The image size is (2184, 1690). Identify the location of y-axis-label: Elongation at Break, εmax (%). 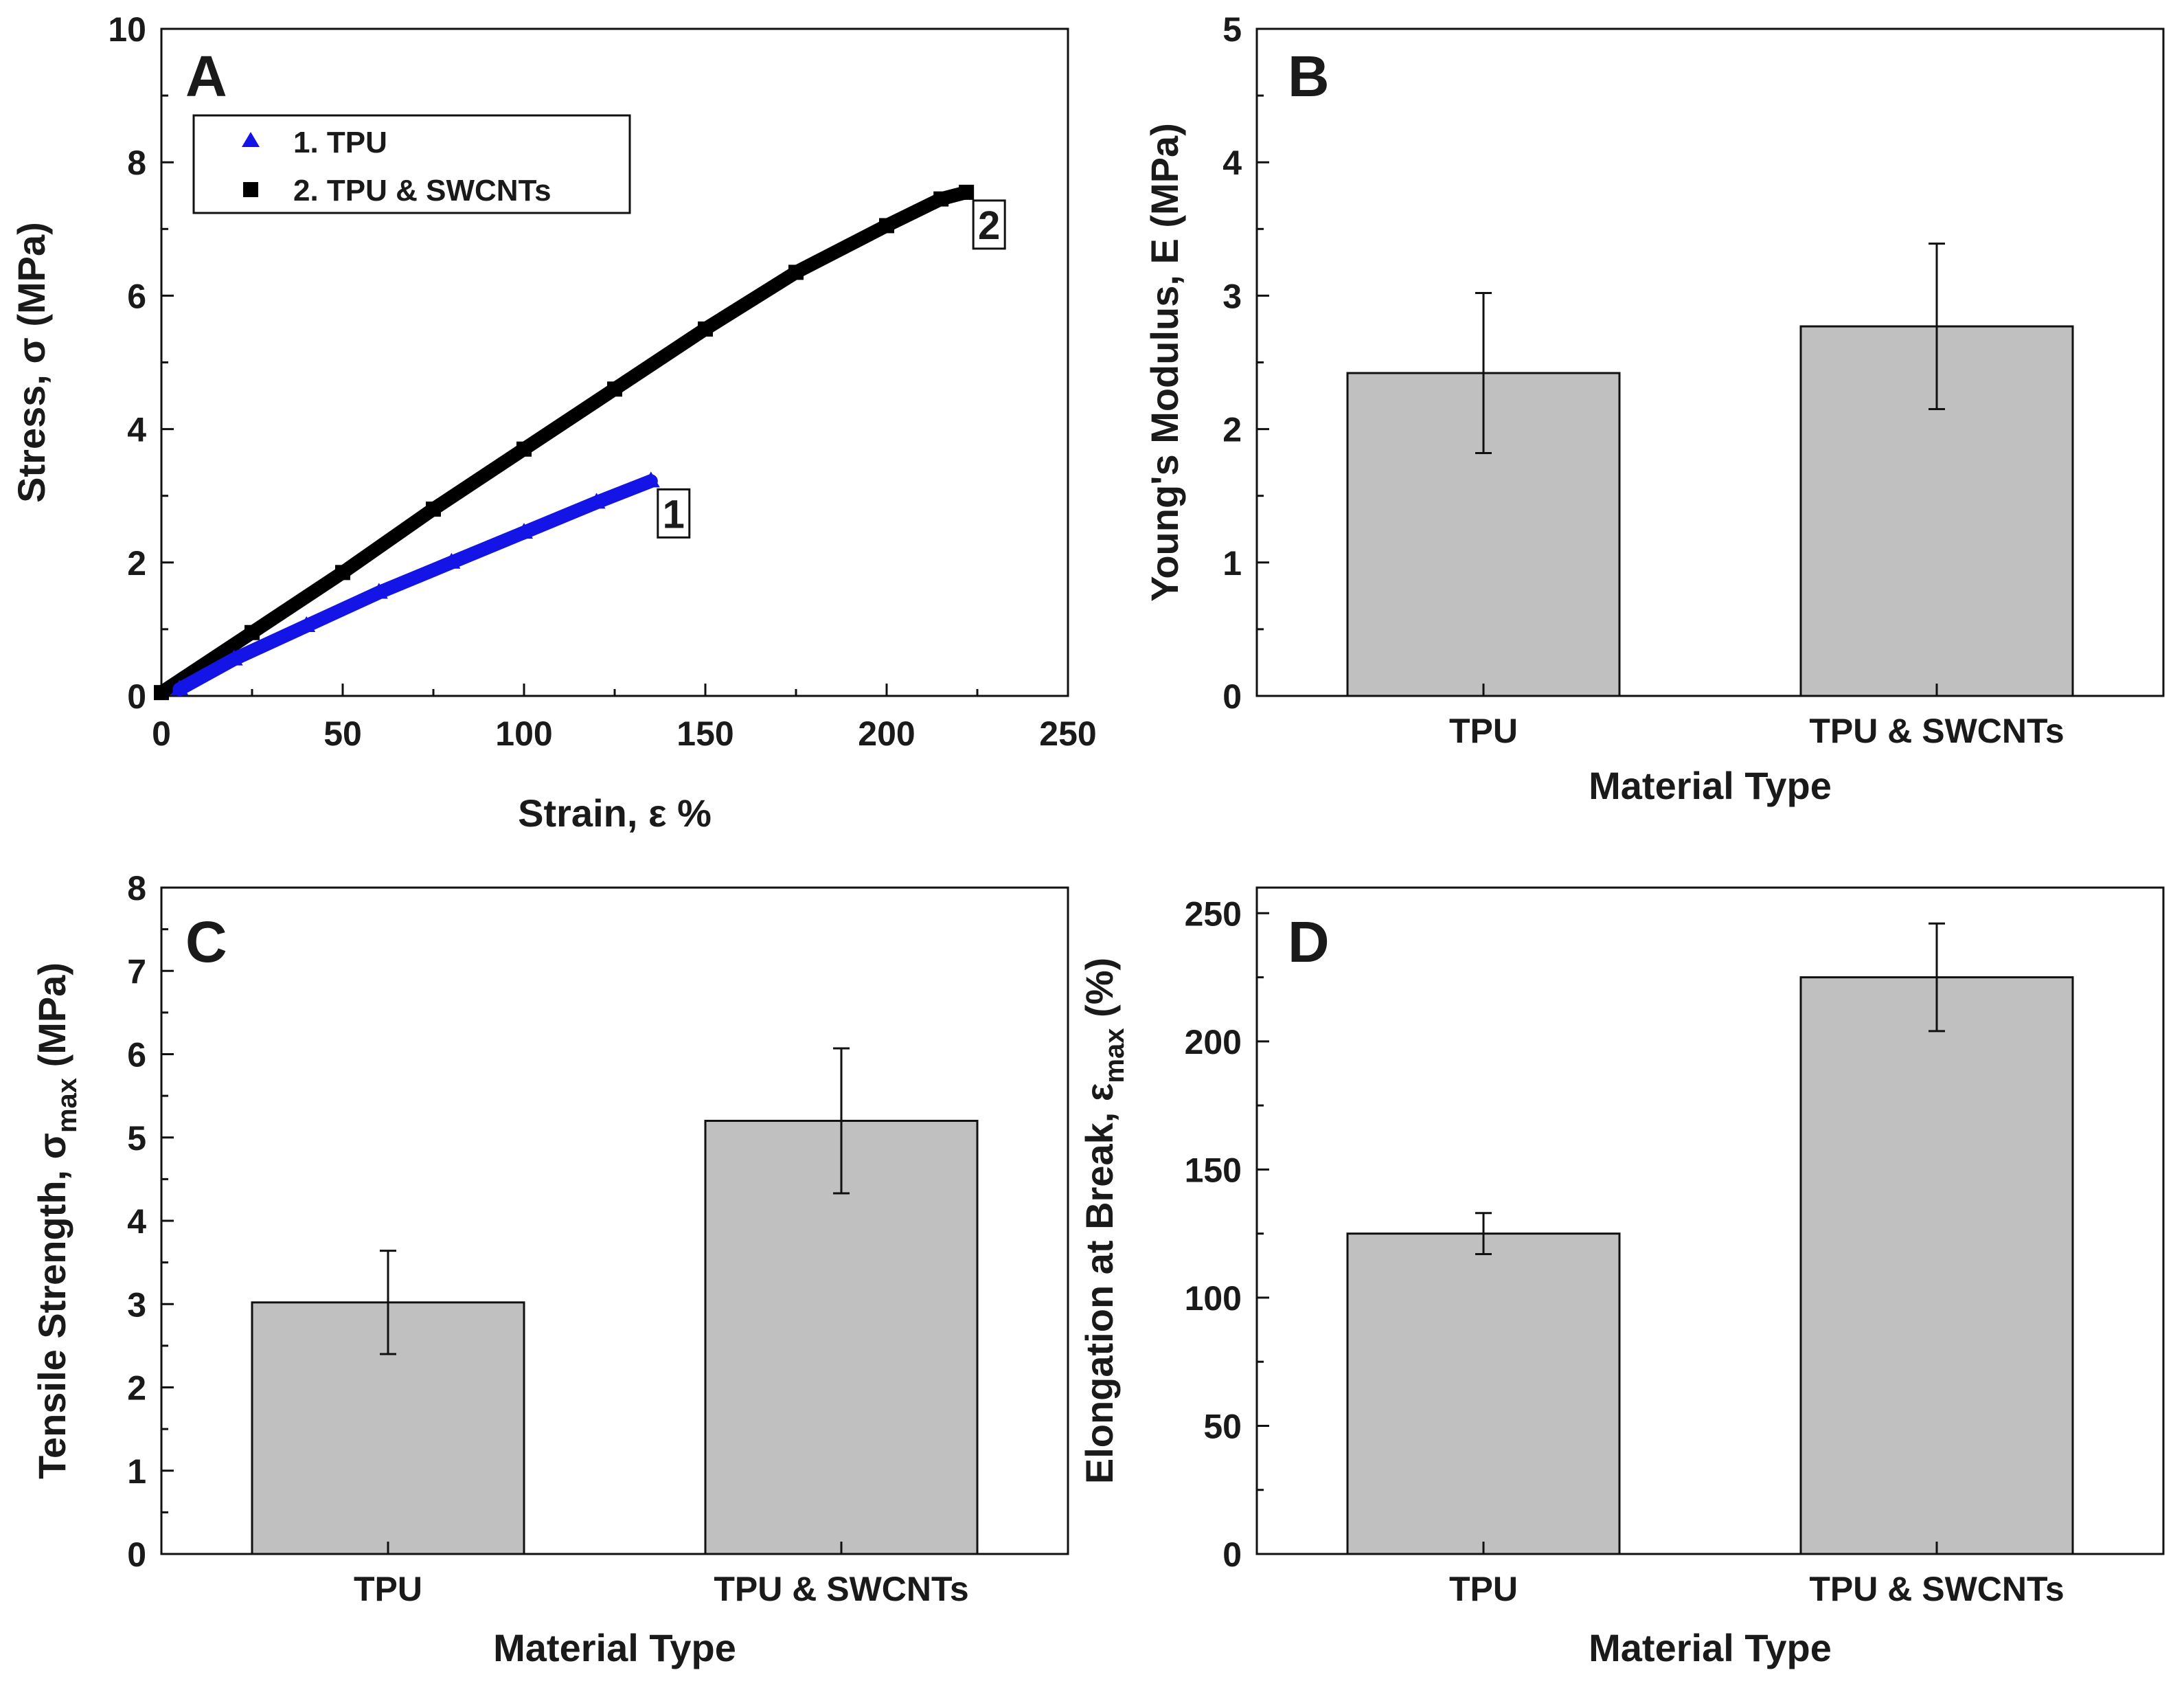
(1104, 1221).